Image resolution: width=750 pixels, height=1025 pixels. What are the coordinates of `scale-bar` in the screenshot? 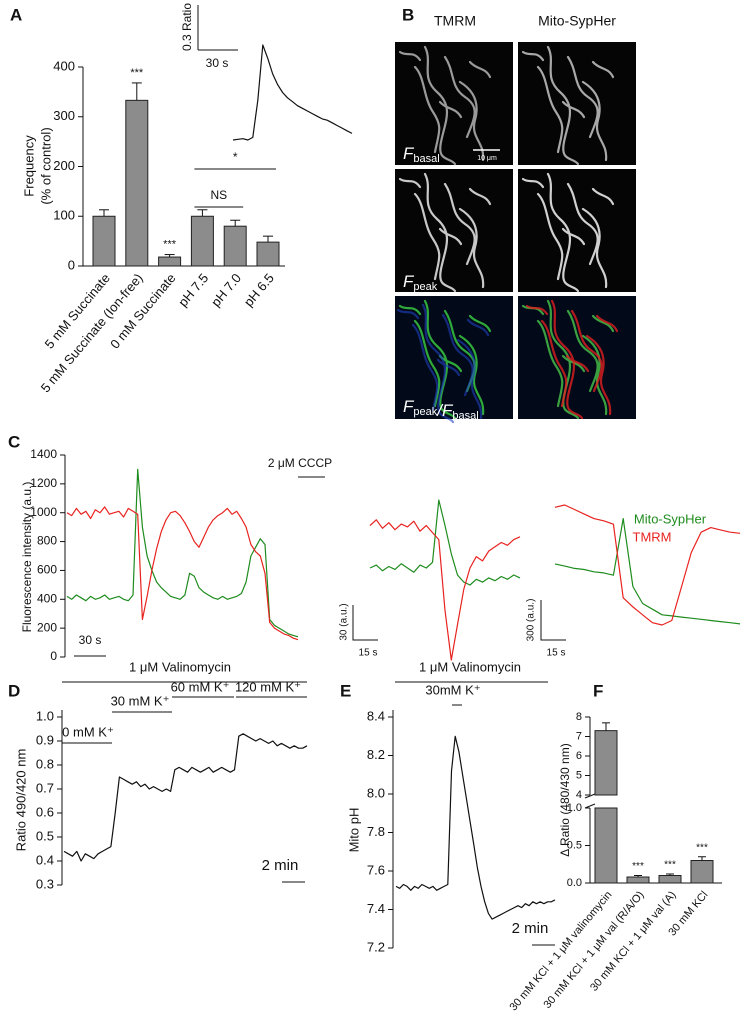 It's located at (365, 623).